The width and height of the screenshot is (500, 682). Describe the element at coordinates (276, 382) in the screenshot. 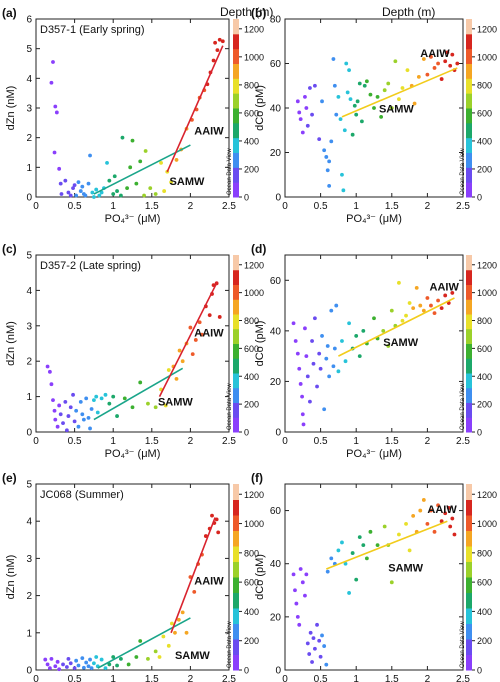

I see `y-tick-label: 20` at that location.